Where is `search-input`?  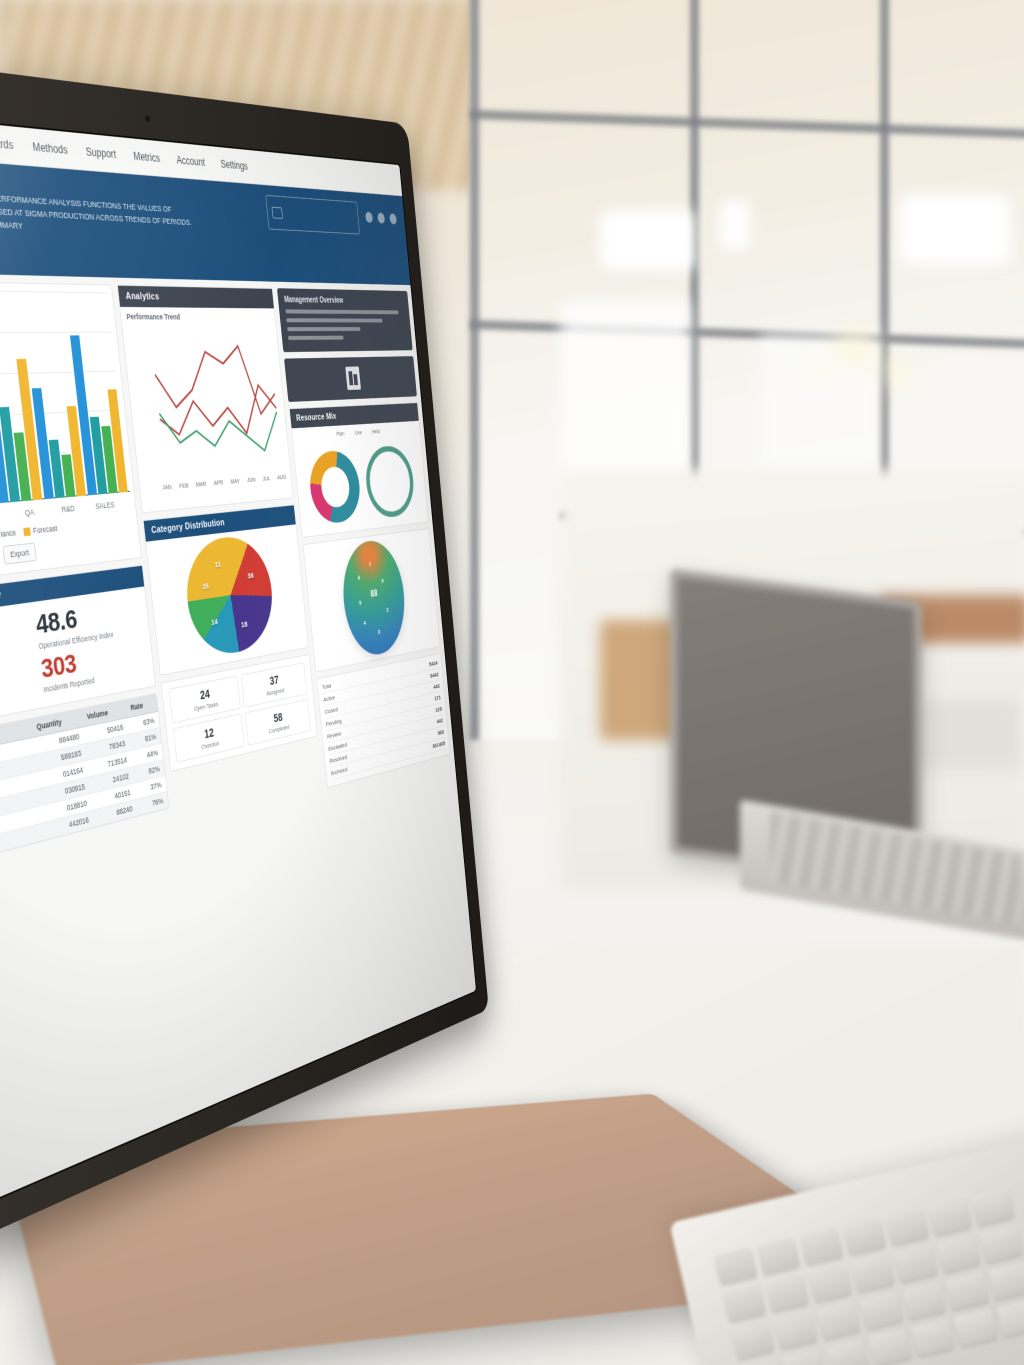
search-input is located at coordinates (312, 214).